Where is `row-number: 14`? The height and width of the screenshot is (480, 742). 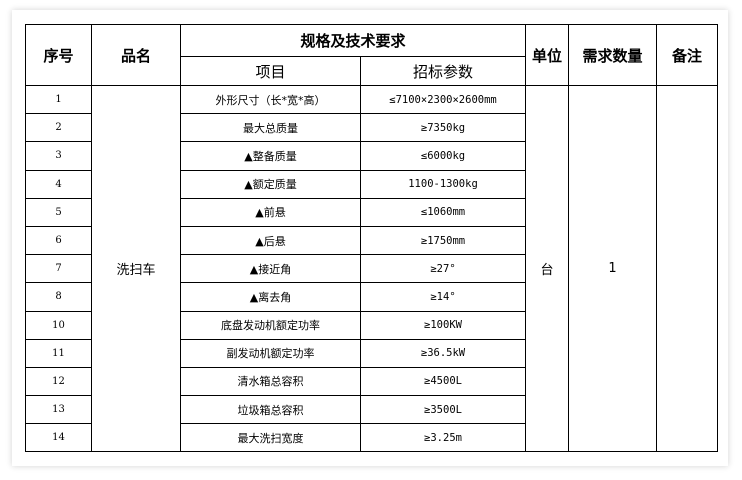
row-number: 14 is located at coordinates (58, 438).